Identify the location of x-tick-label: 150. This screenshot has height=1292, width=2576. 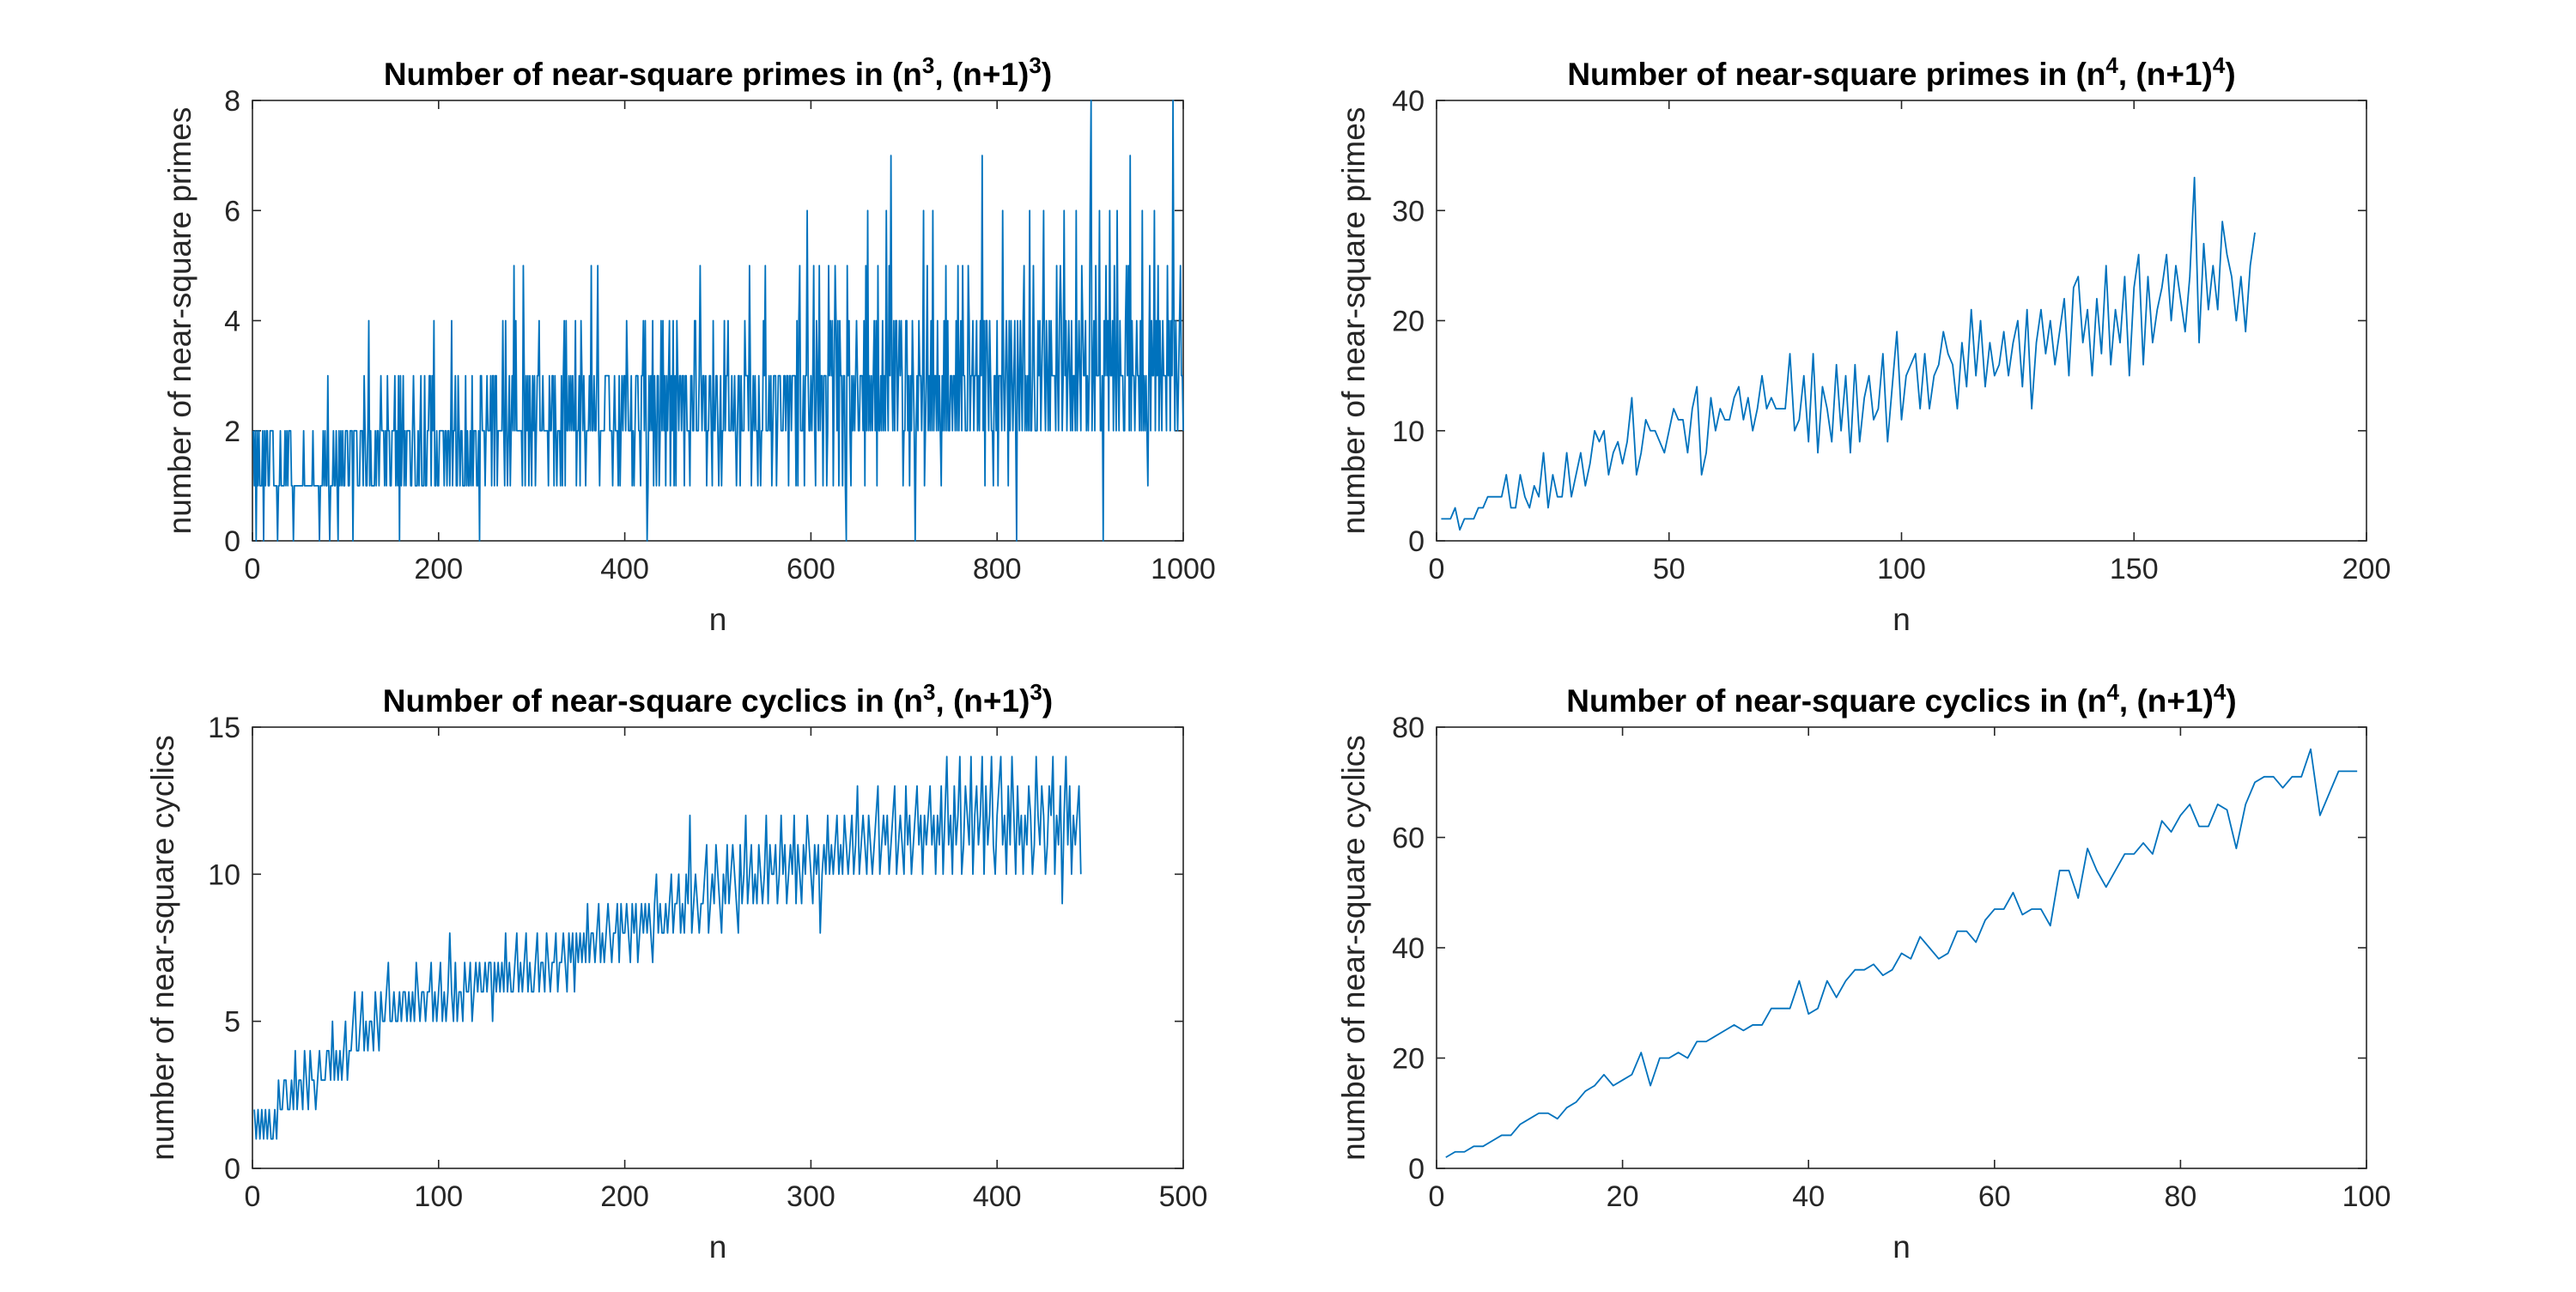
(2134, 569).